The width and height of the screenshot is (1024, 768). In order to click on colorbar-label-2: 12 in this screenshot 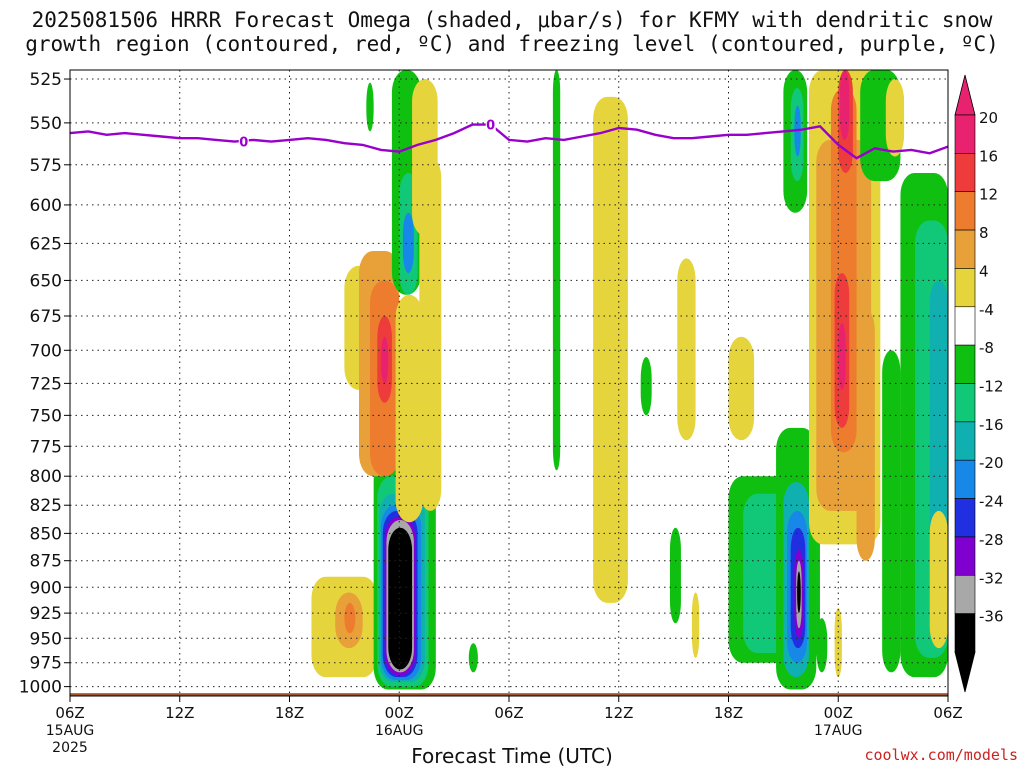, I will do `click(988, 195)`.